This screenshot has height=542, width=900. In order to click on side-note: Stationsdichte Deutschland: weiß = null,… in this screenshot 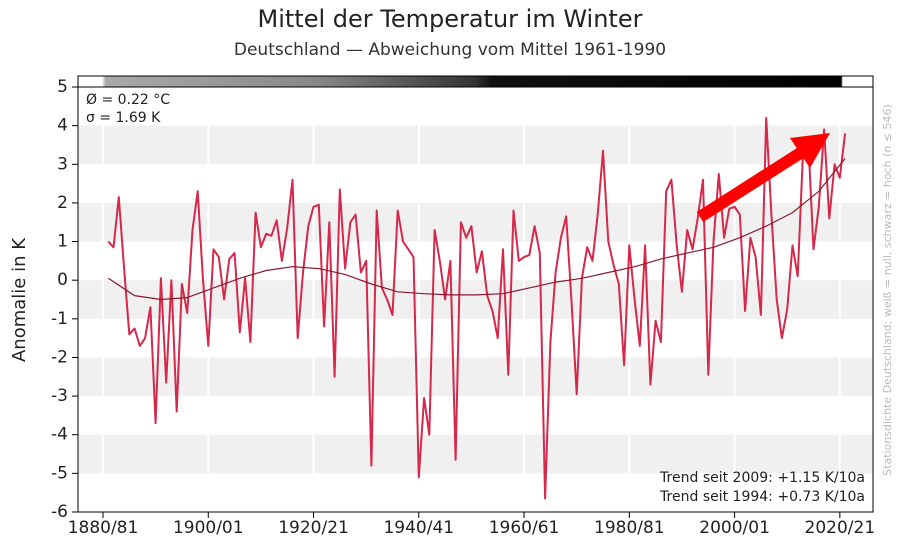, I will do `click(887, 290)`.